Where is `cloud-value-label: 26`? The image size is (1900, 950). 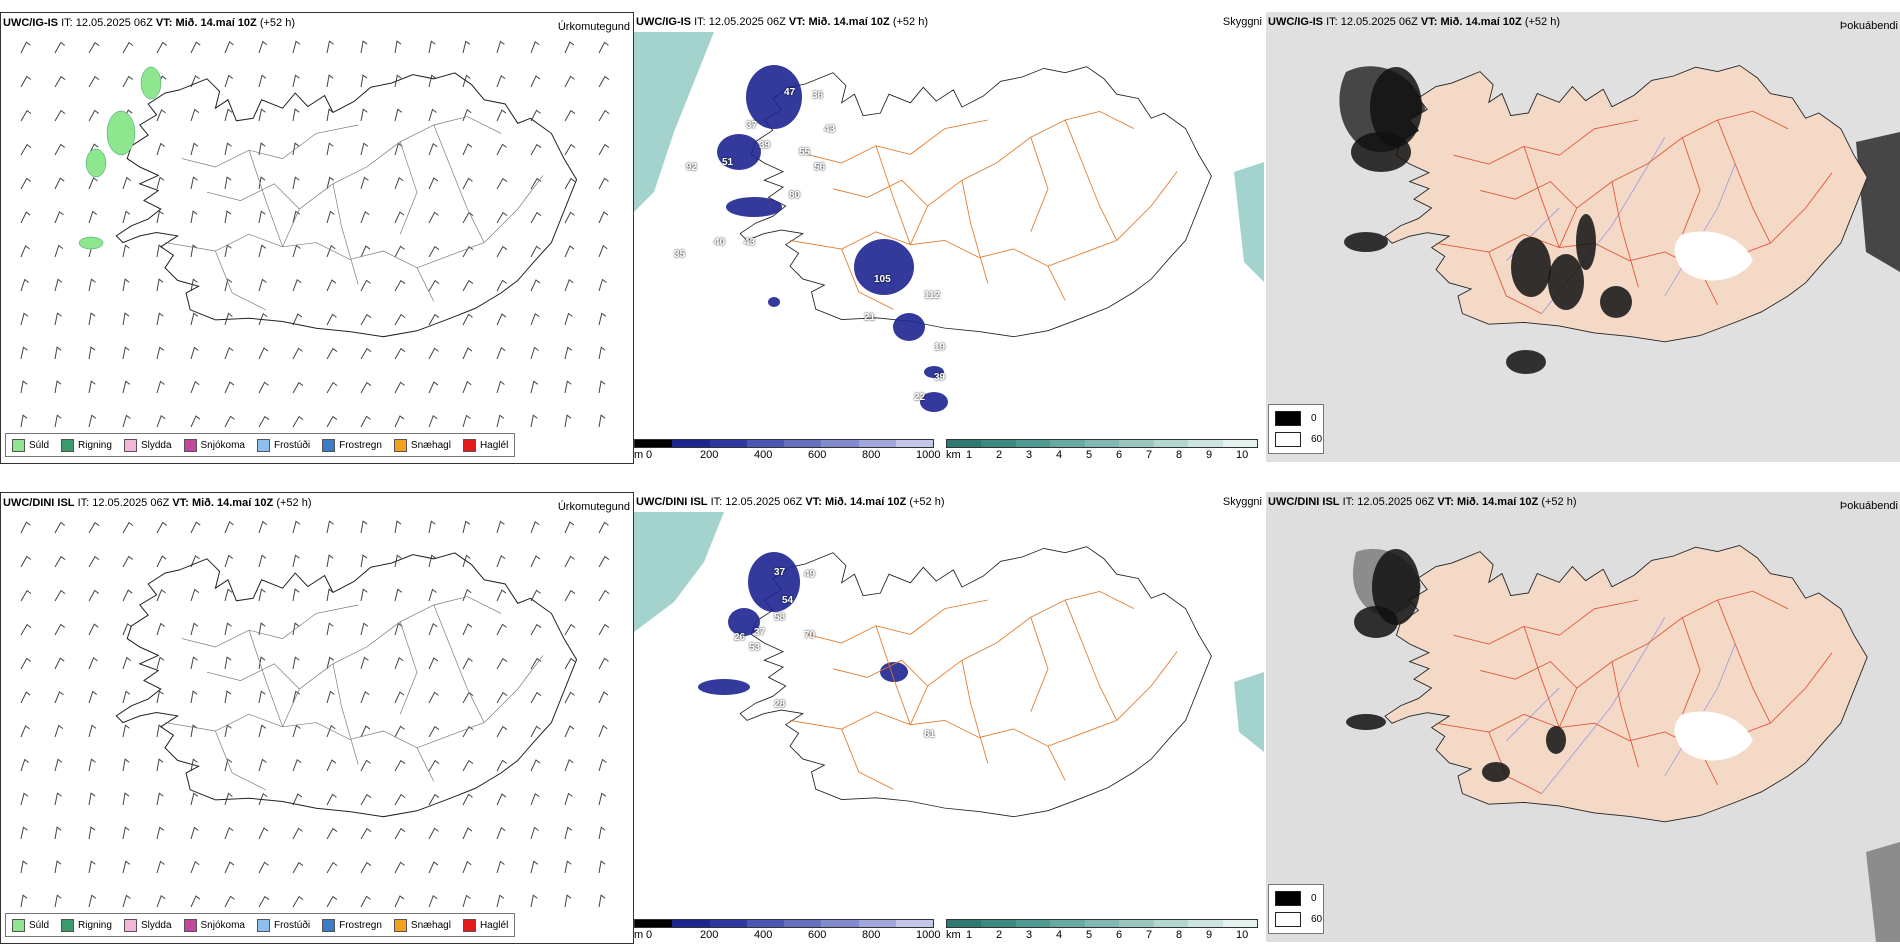 cloud-value-label: 26 is located at coordinates (740, 637).